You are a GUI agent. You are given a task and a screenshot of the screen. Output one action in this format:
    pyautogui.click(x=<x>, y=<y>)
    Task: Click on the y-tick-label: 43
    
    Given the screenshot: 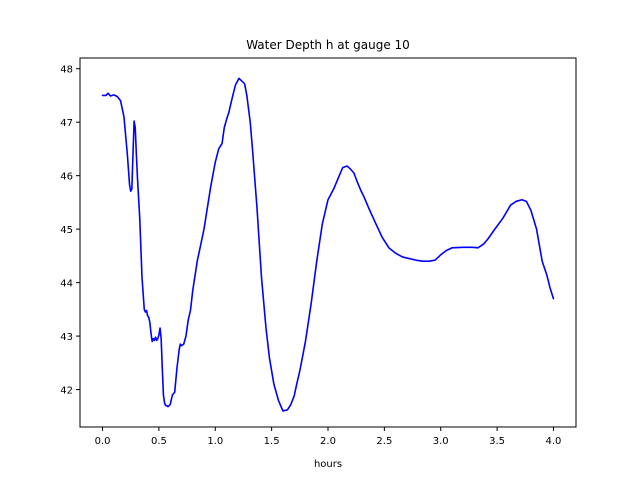 What is the action you would take?
    pyautogui.click(x=66, y=337)
    